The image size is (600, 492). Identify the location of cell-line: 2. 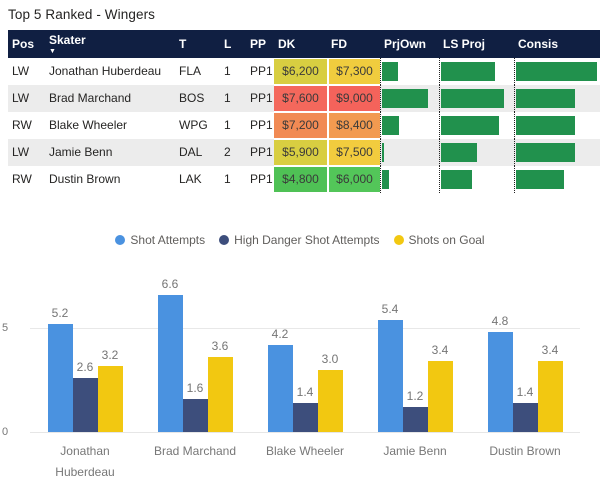
(233, 152).